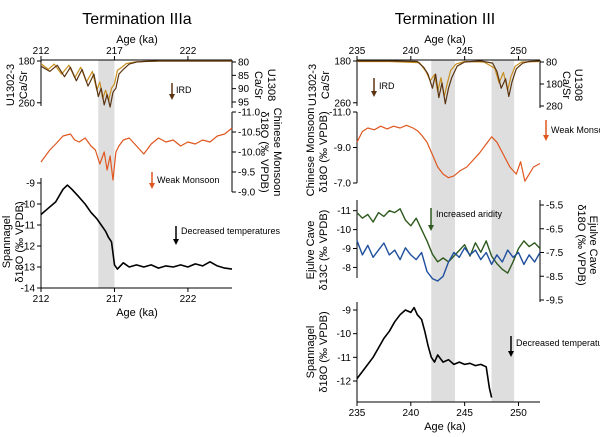  I want to click on spannagel-left-label2: δ18O (‰ VPDB), so click(20, 241).